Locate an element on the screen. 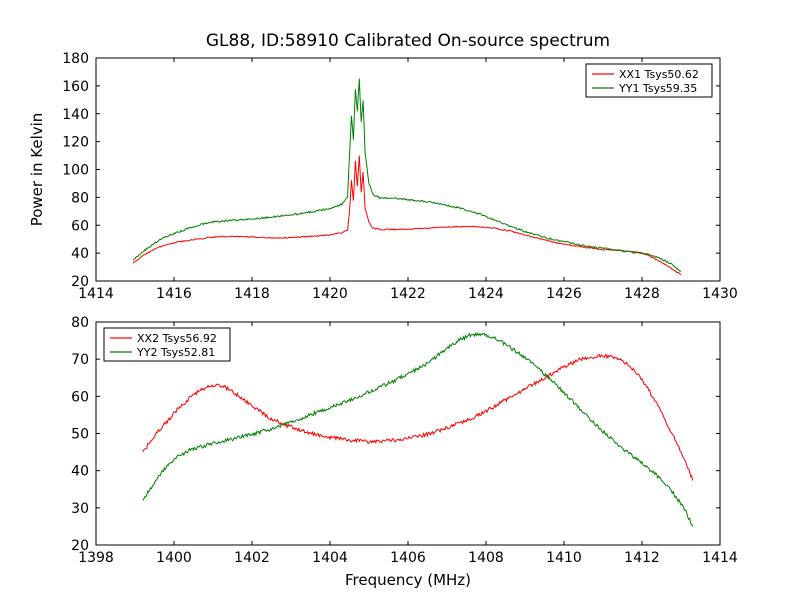 The image size is (800, 600). x-tick-label: 1404 is located at coordinates (330, 558).